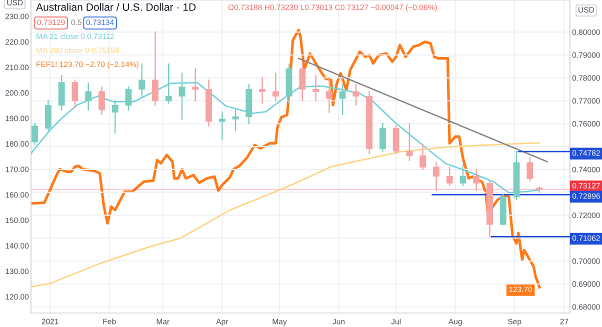 This screenshot has width=602, height=327. Describe the element at coordinates (116, 7) in the screenshot. I see `chart-title: Australian Dollar / U.S. Dollar · 1D` at that location.